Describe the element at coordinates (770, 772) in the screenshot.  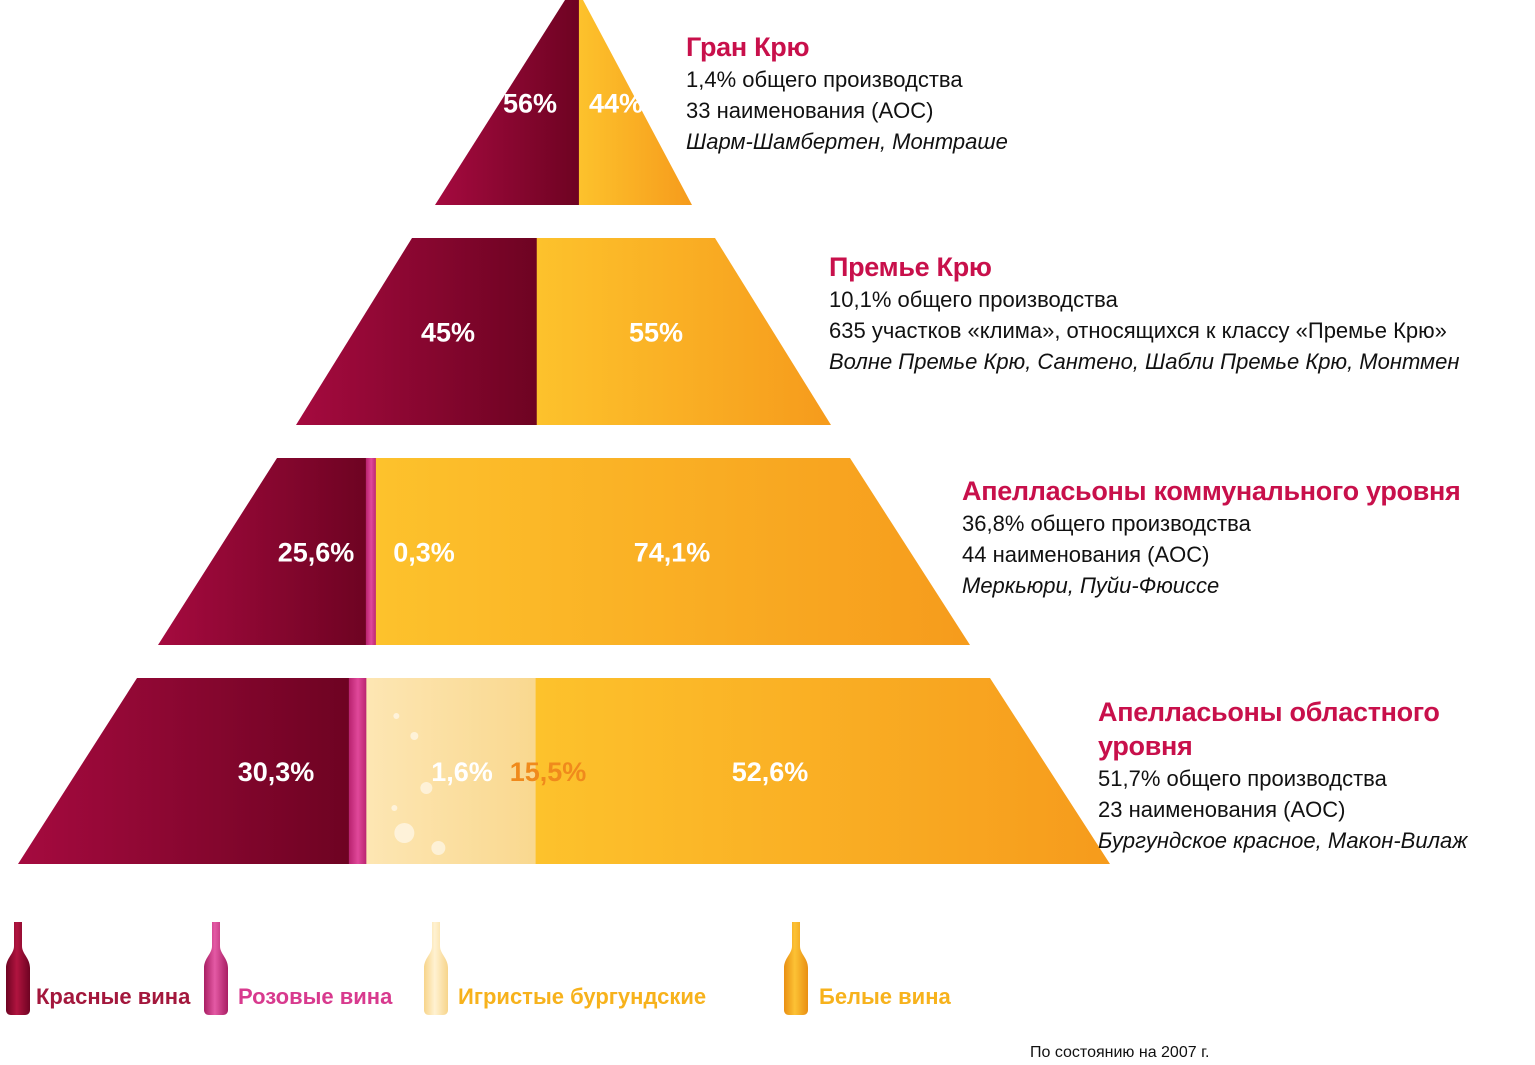
I see `segment-label-white: 52,6%` at that location.